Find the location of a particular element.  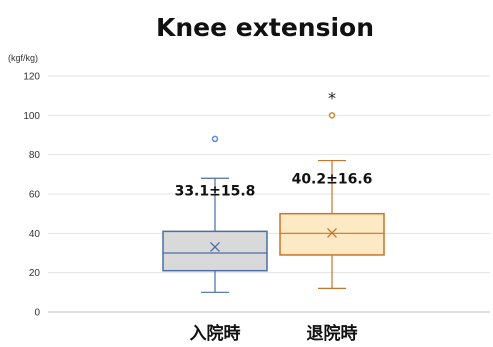

data-label: 33.1±15.8 is located at coordinates (215, 191).